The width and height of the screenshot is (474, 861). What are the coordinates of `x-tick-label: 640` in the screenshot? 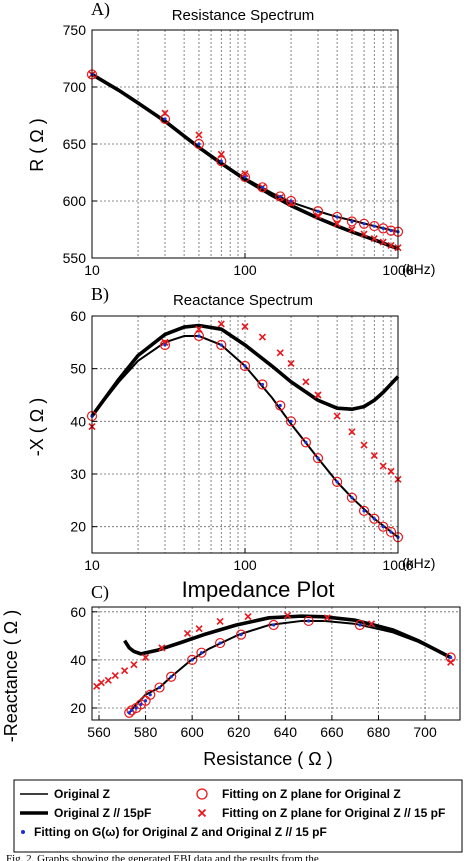 It's located at (286, 732).